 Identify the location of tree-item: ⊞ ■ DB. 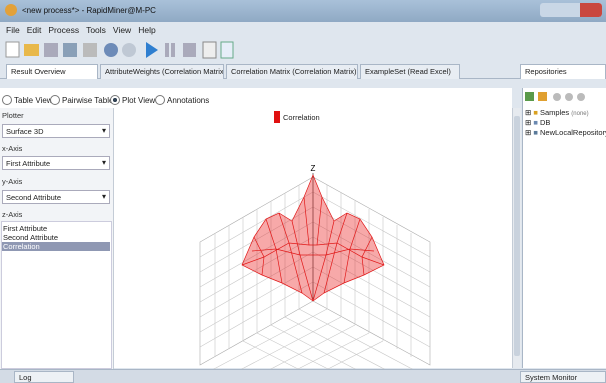
(538, 122).